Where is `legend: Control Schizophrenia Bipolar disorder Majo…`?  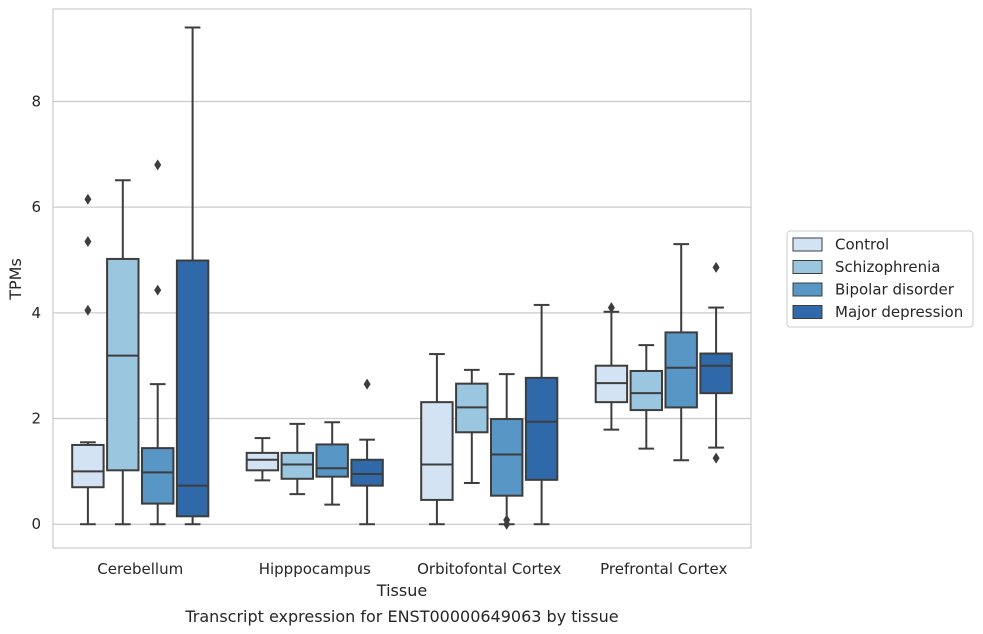 legend: Control Schizophrenia Bipolar disorder Majo… is located at coordinates (880, 279).